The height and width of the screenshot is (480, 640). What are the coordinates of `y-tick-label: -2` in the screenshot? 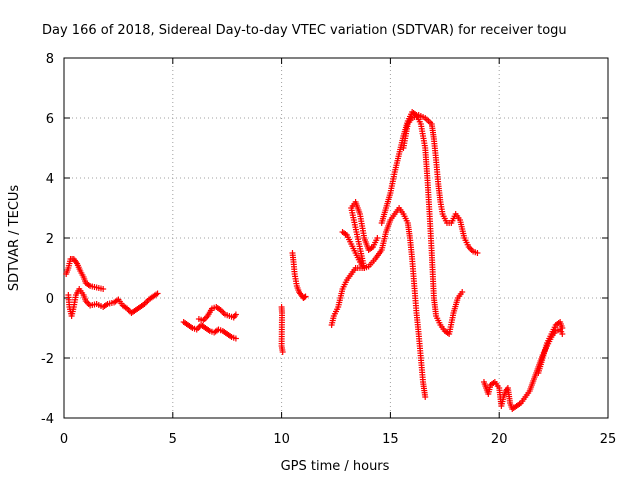 It's located at (47, 359).